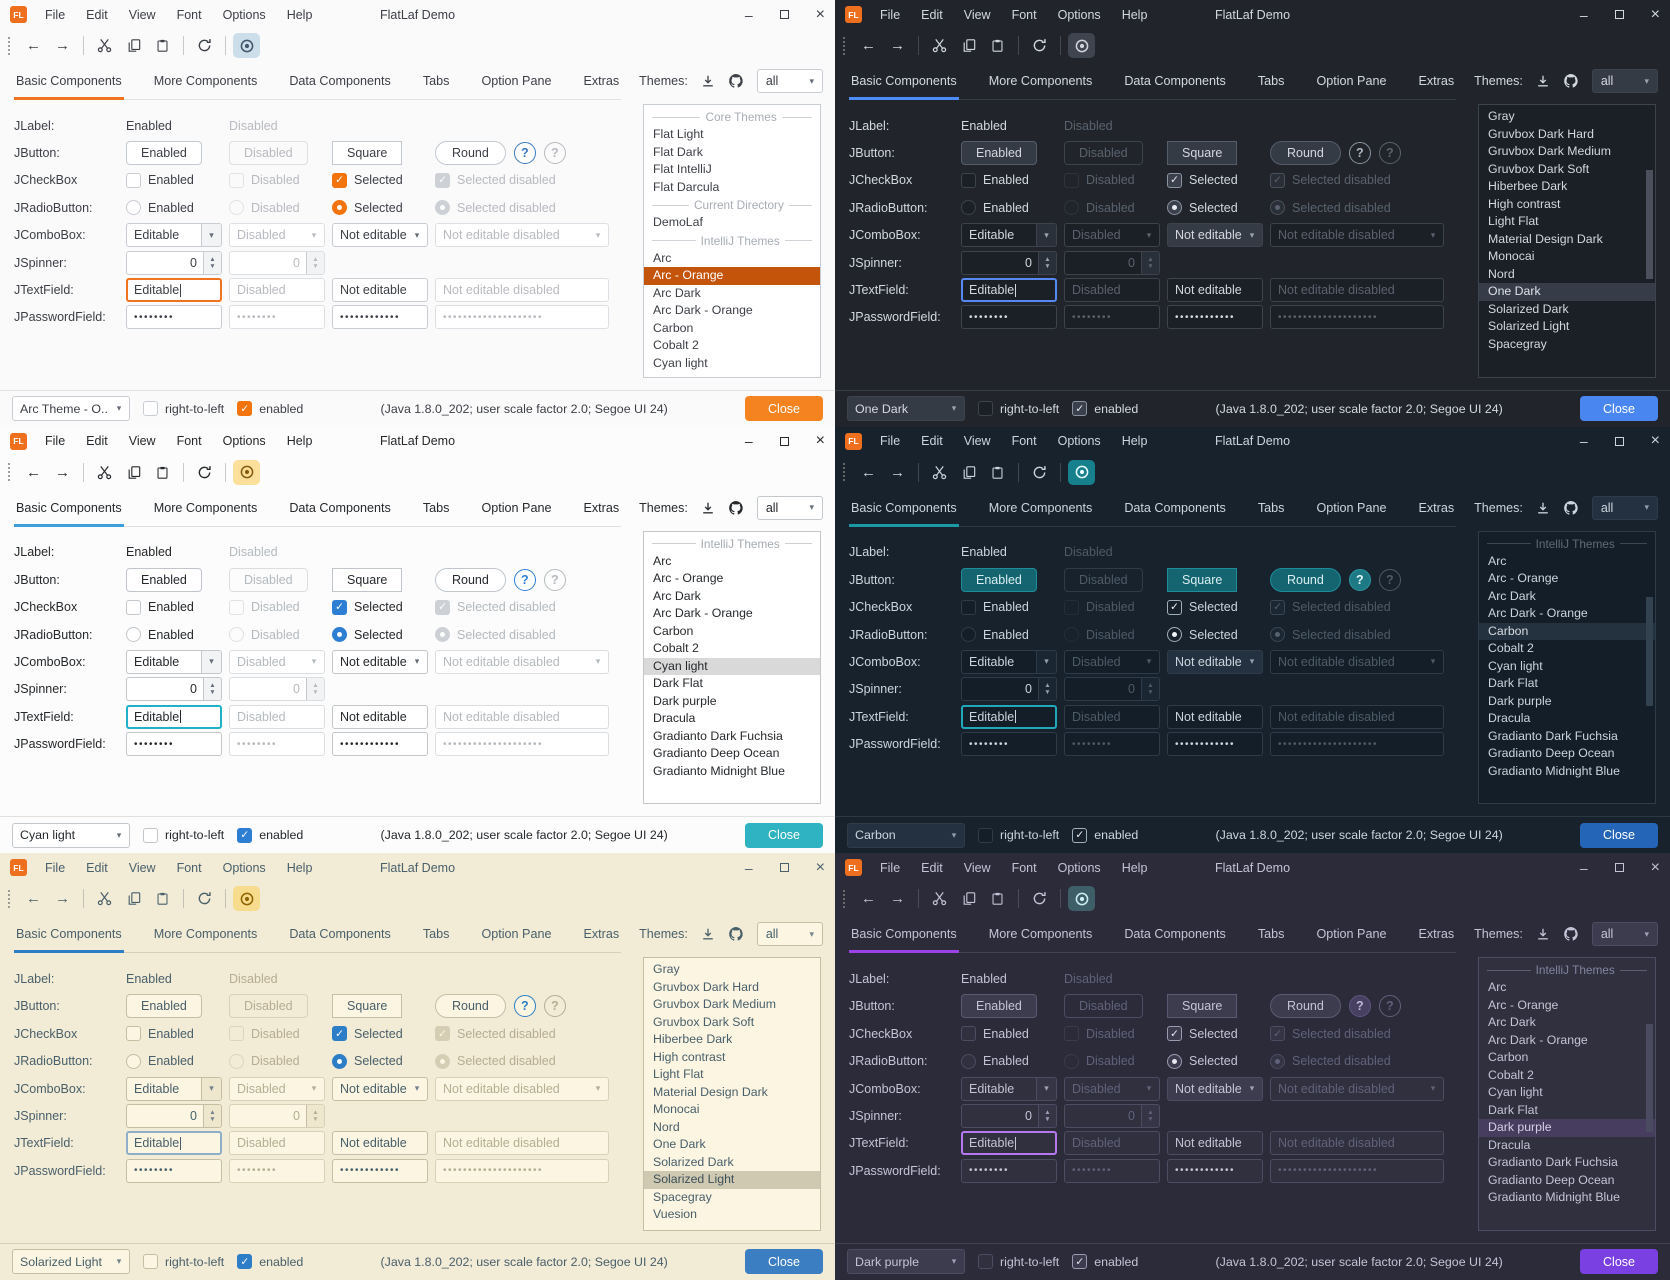 Image resolution: width=1670 pixels, height=1280 pixels. Describe the element at coordinates (1497, 560) in the screenshot. I see `theme-item: Arc` at that location.